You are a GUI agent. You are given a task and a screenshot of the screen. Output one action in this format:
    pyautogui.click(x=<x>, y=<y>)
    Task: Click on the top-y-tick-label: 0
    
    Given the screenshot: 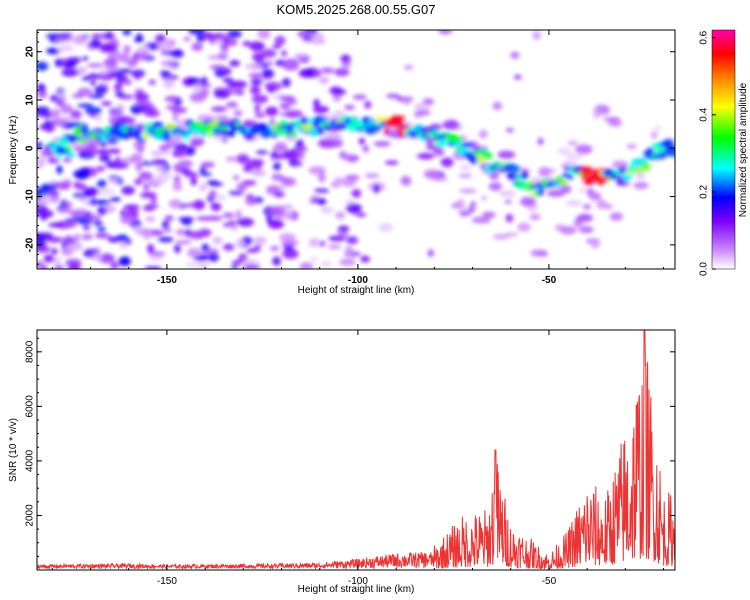 What is the action you would take?
    pyautogui.click(x=30, y=148)
    